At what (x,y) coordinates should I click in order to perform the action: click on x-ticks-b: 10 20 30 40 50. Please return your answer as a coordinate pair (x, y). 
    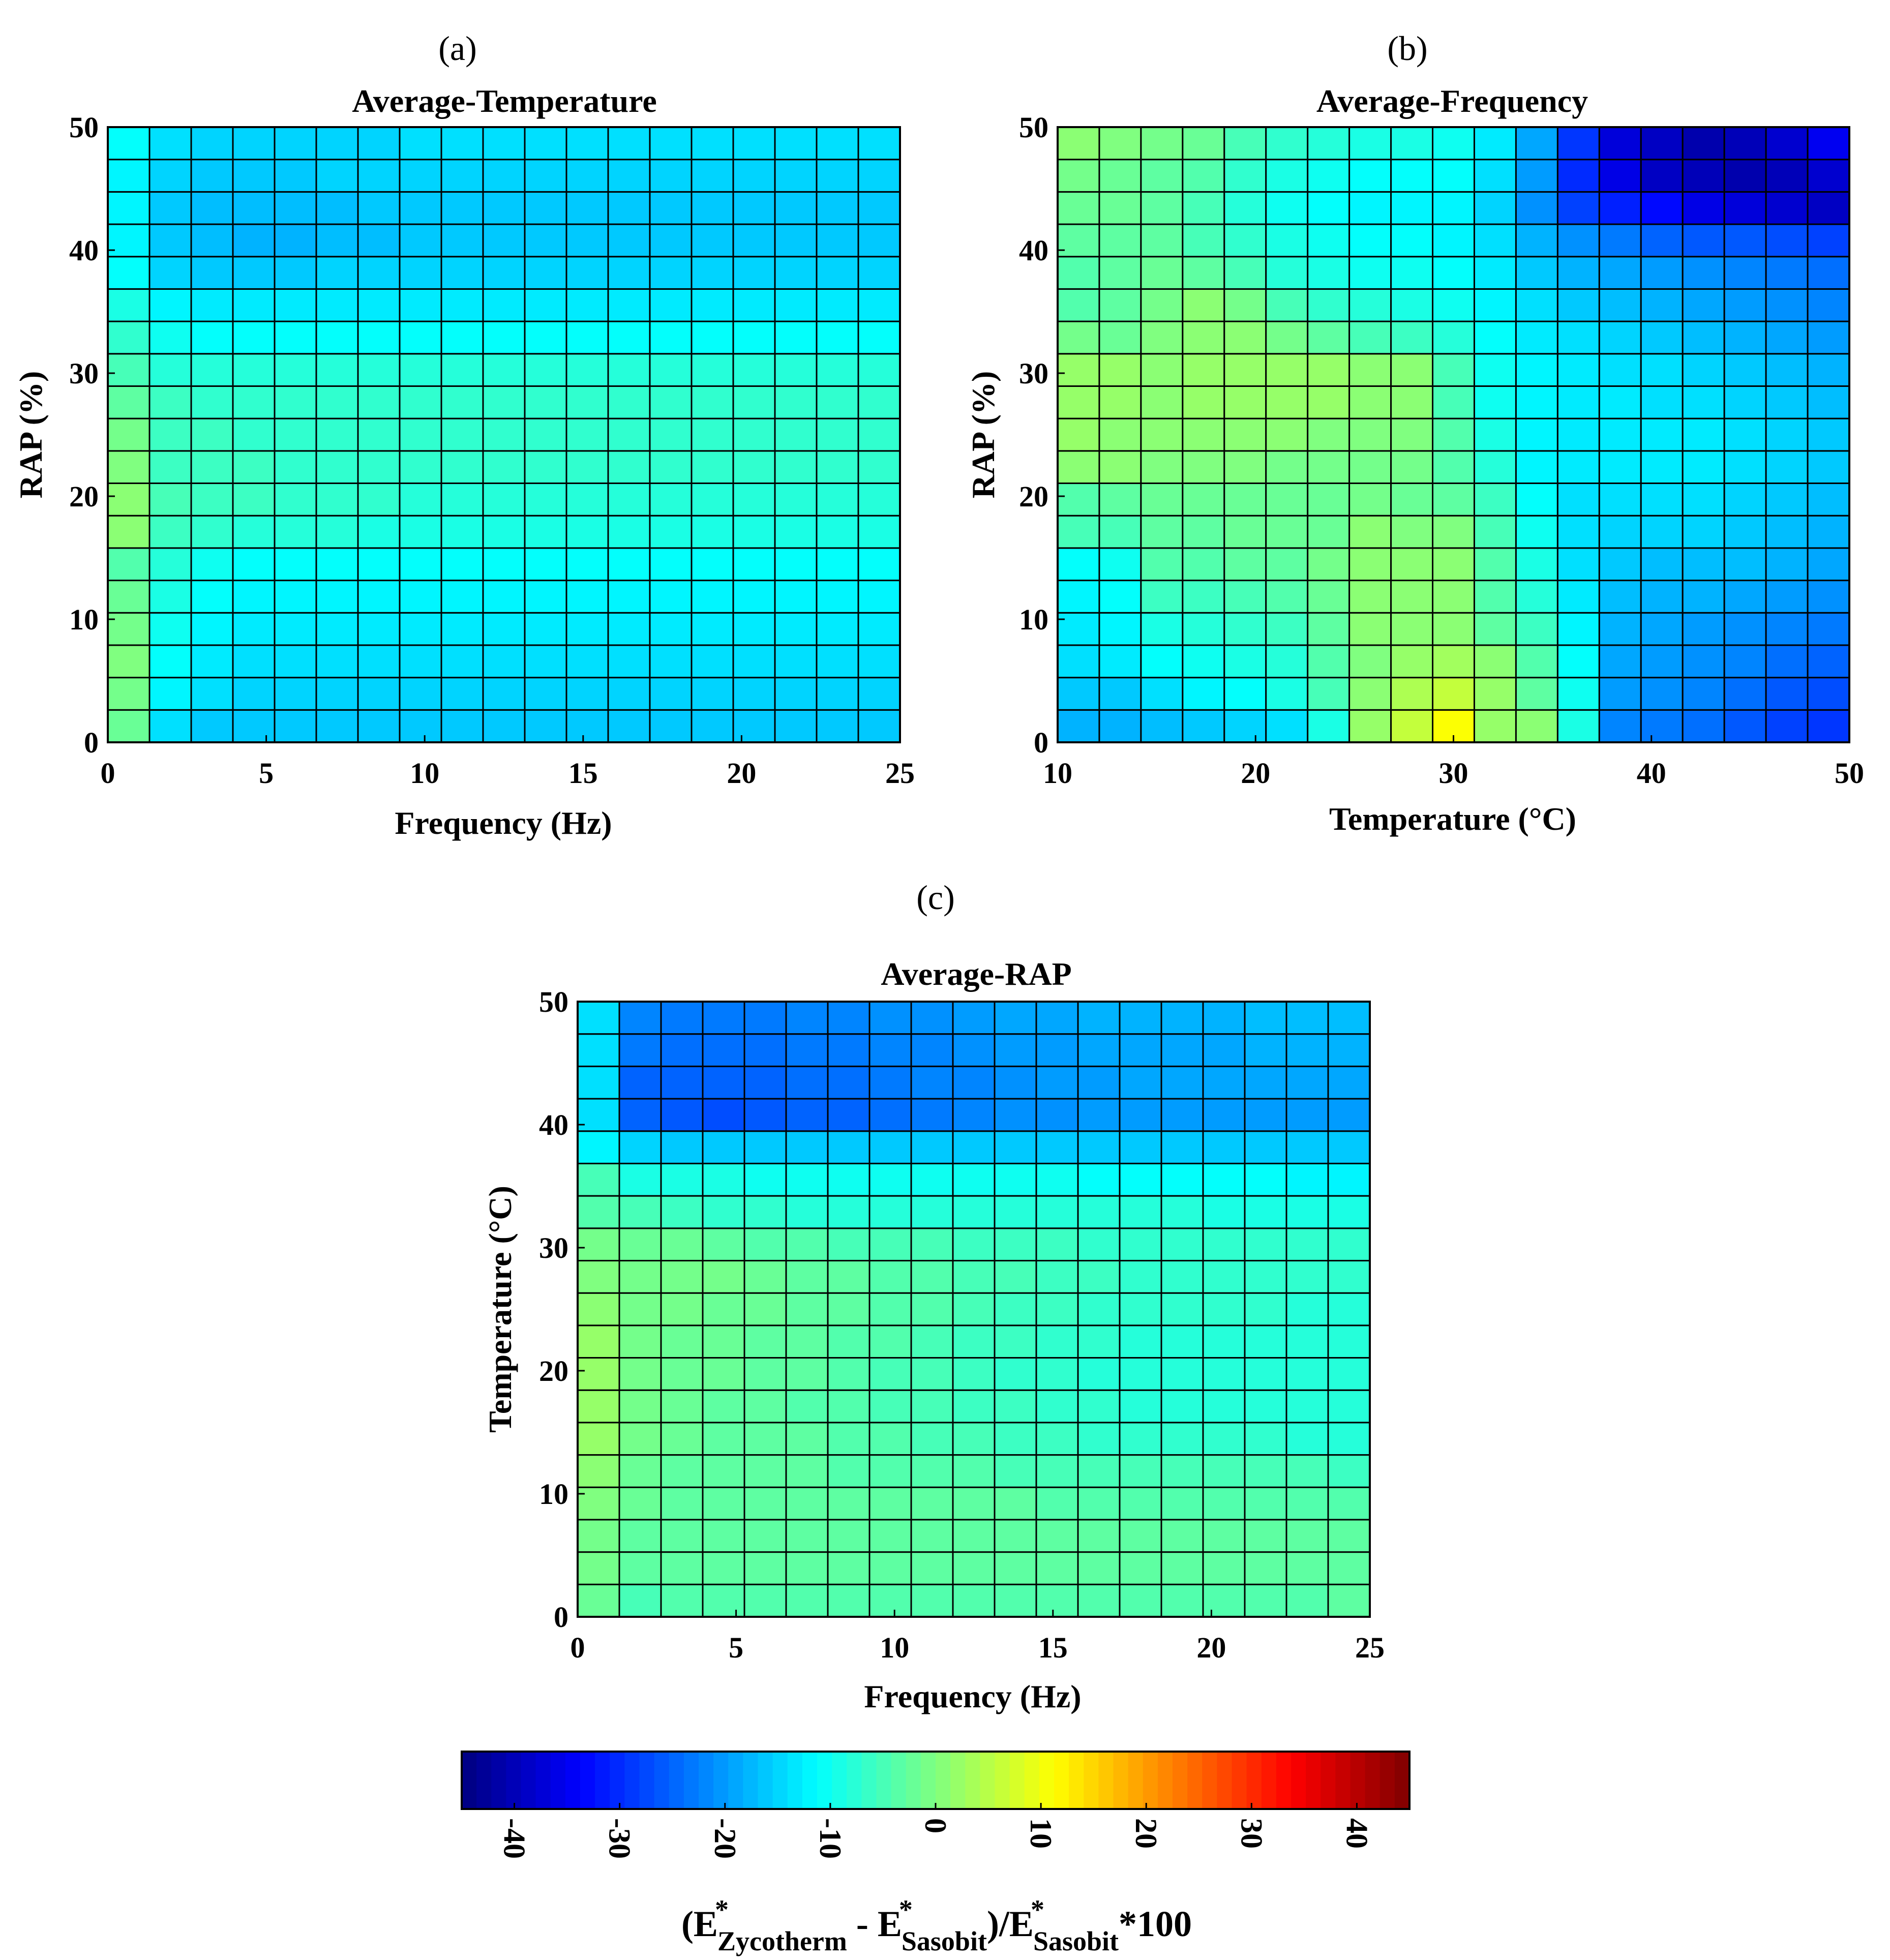
    Looking at the image, I should click on (1453, 762).